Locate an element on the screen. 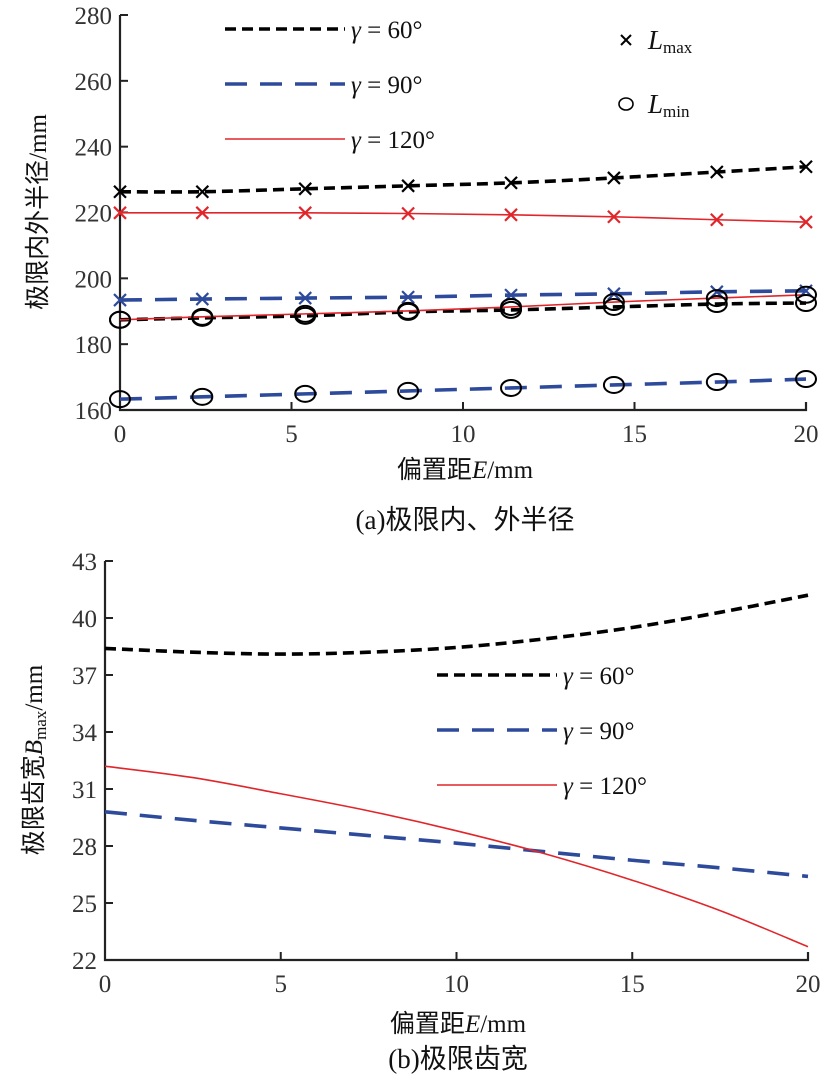  x-axis-title-a-var: E is located at coordinates (479, 470).